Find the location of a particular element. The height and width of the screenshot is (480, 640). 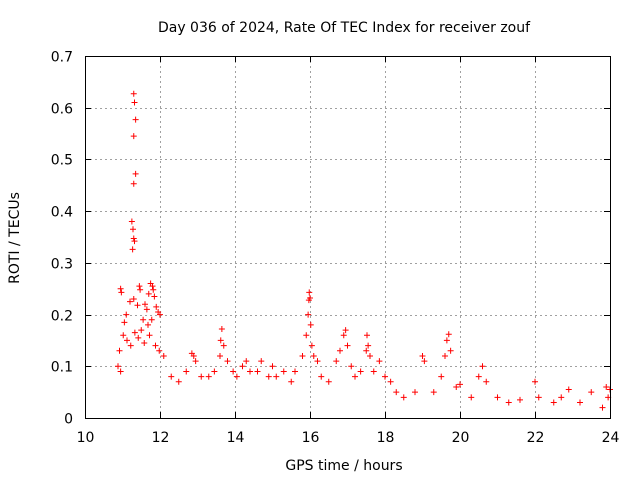

y-tick-label: 0.4 is located at coordinates (62, 213).